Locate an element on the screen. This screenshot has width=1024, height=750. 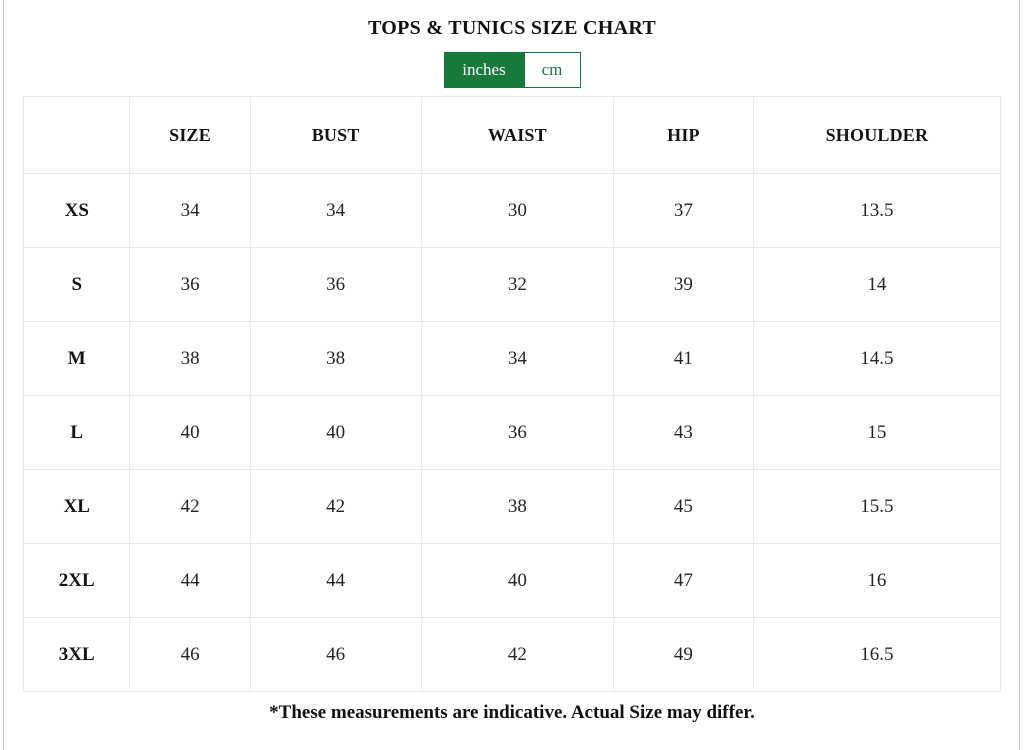
row-label: L is located at coordinates (76, 432).